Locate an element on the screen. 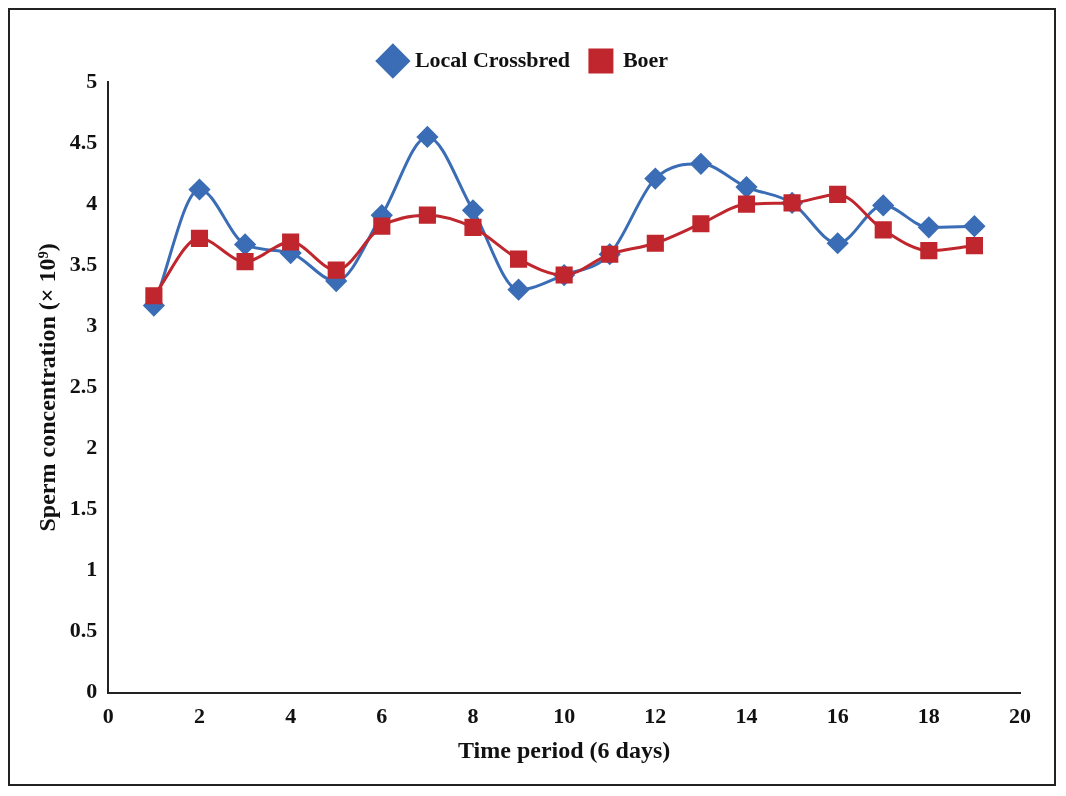 This screenshot has height=796, width=1066. x-tick-label: 16 is located at coordinates (837, 715).